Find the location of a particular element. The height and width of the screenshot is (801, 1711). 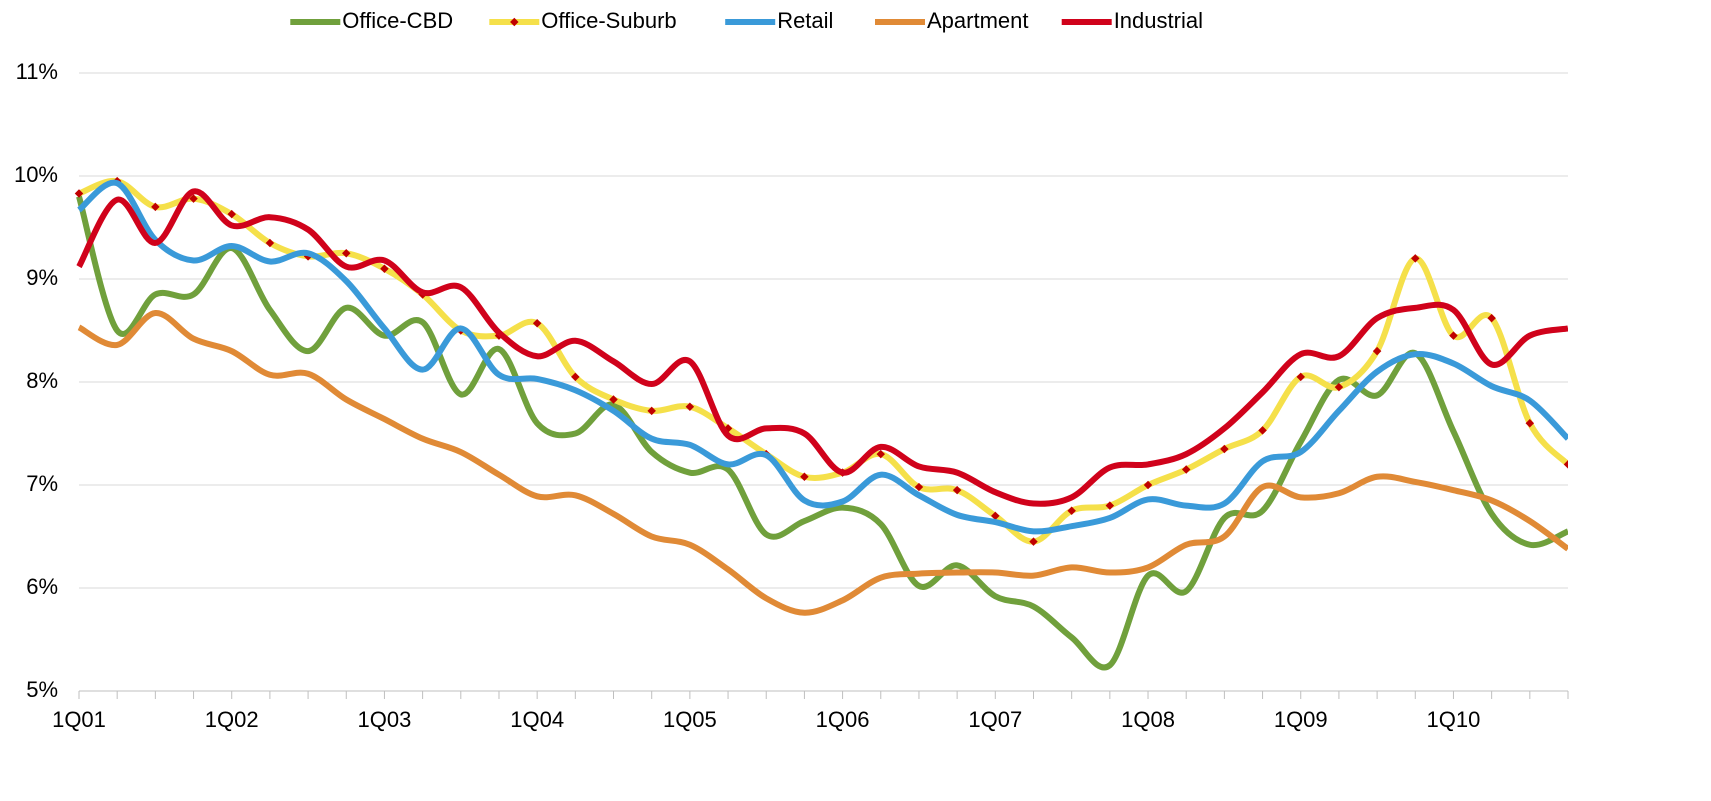

y-tick-label: 6% is located at coordinates (42, 586).